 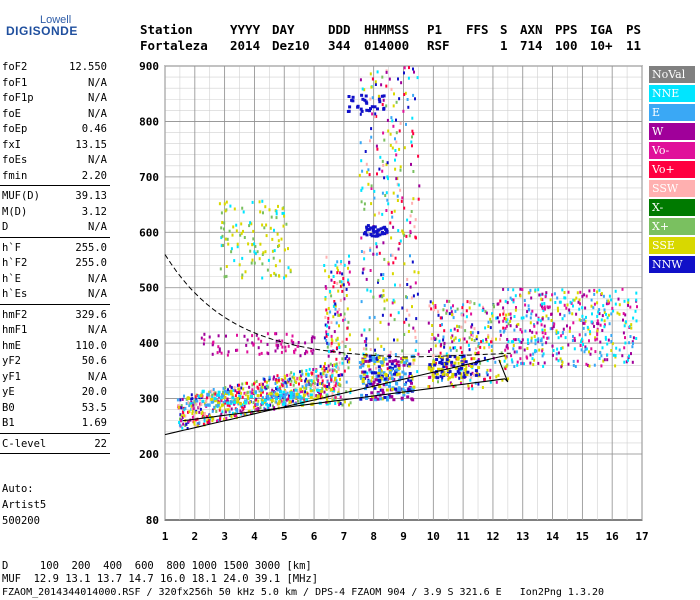 What do you see at coordinates (88, 67) in the screenshot?
I see `param-value: 12.550` at bounding box center [88, 67].